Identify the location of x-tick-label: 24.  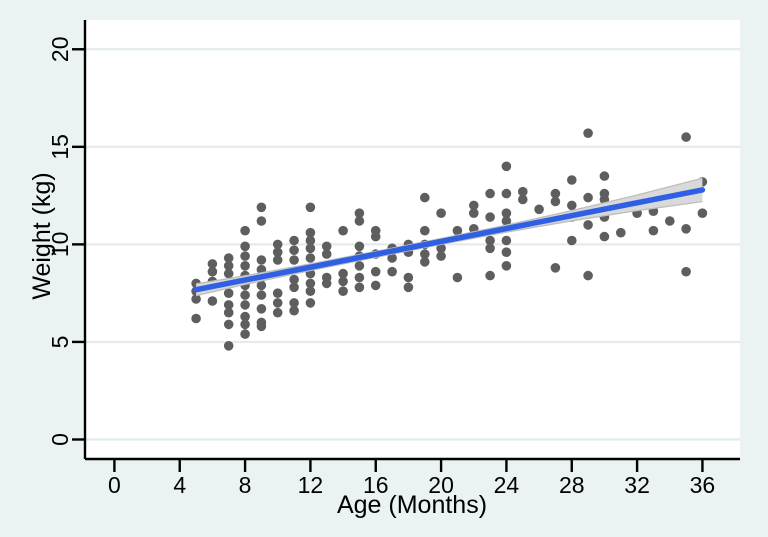
(507, 485).